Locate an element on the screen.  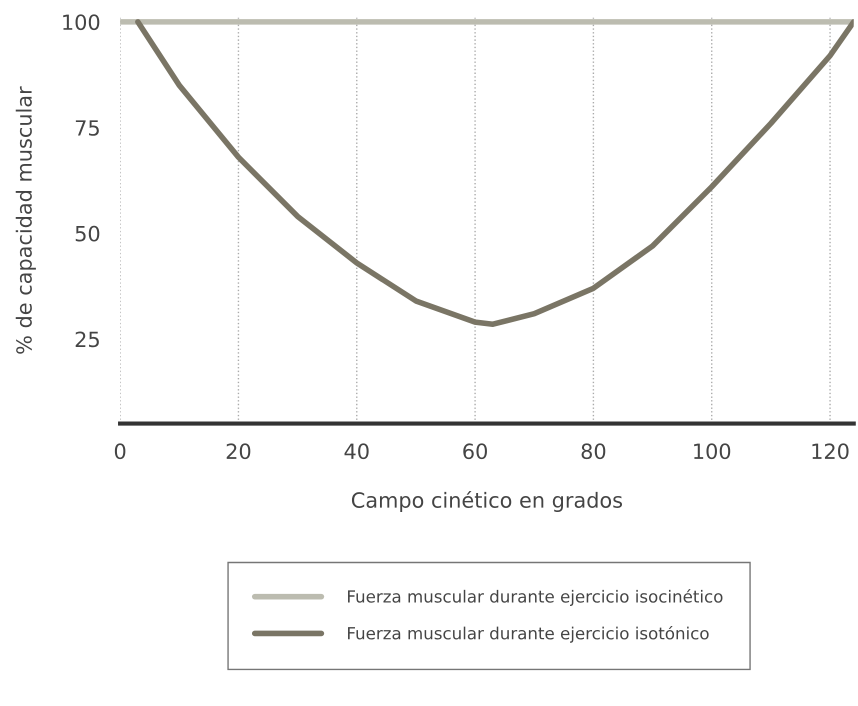
x-tick-label: 60 is located at coordinates (475, 451).